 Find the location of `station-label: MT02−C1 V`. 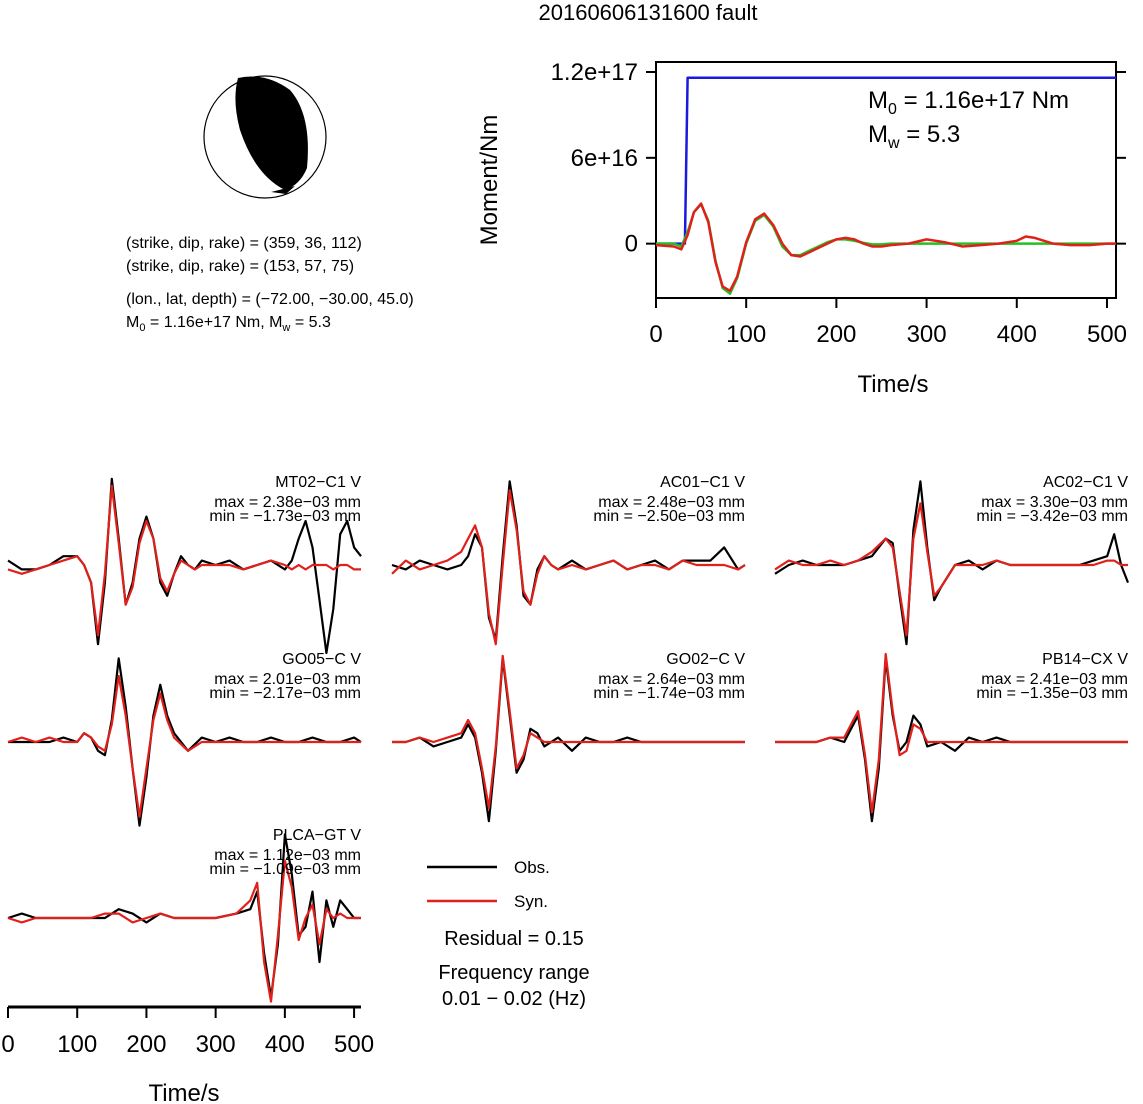

station-label: MT02−C1 V is located at coordinates (318, 482).